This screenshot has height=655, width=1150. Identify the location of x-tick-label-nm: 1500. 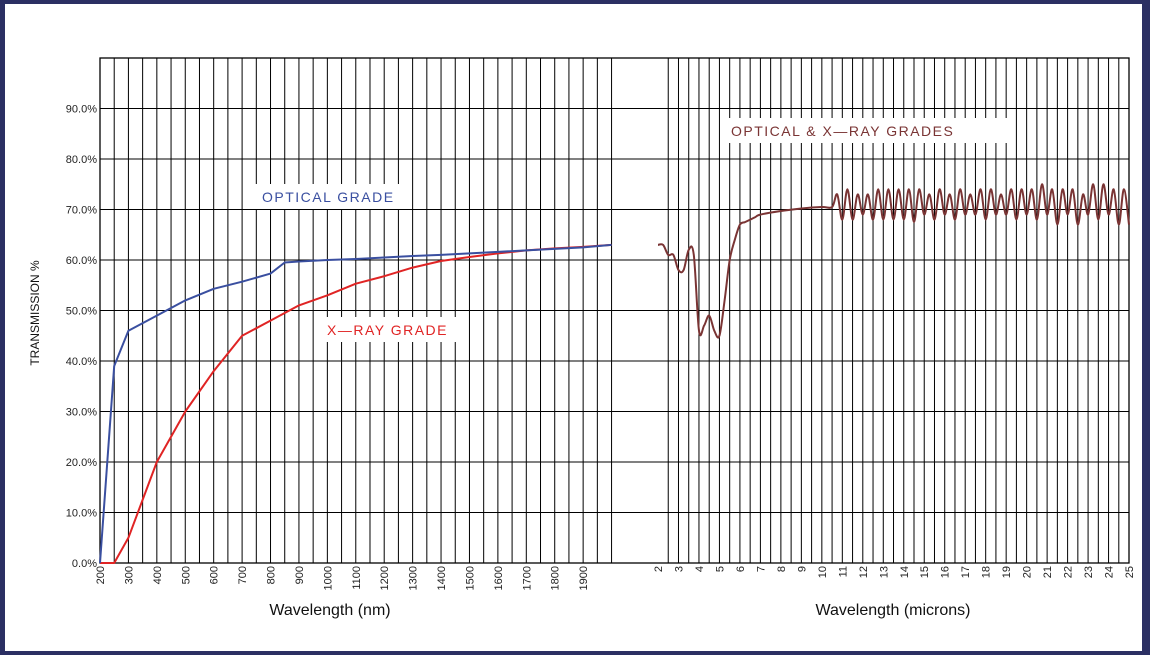
(470, 578).